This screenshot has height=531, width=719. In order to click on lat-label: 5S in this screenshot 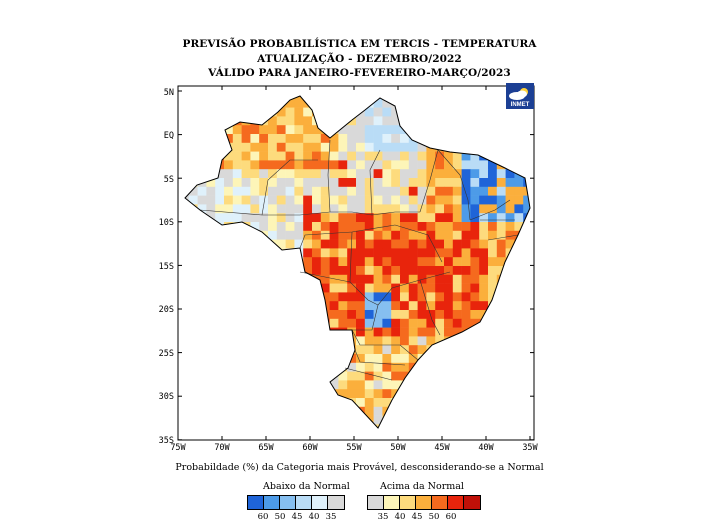, I will do `click(169, 180)`.